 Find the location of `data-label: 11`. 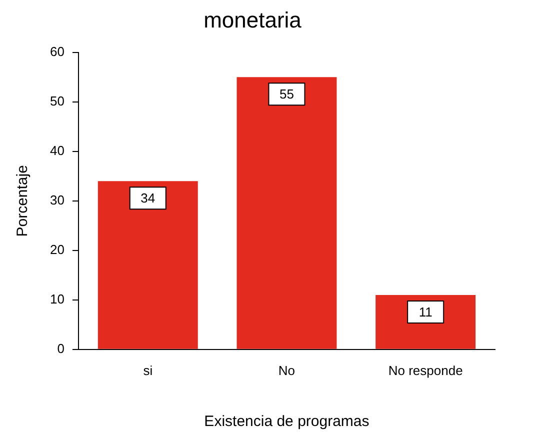

data-label: 11 is located at coordinates (425, 312).